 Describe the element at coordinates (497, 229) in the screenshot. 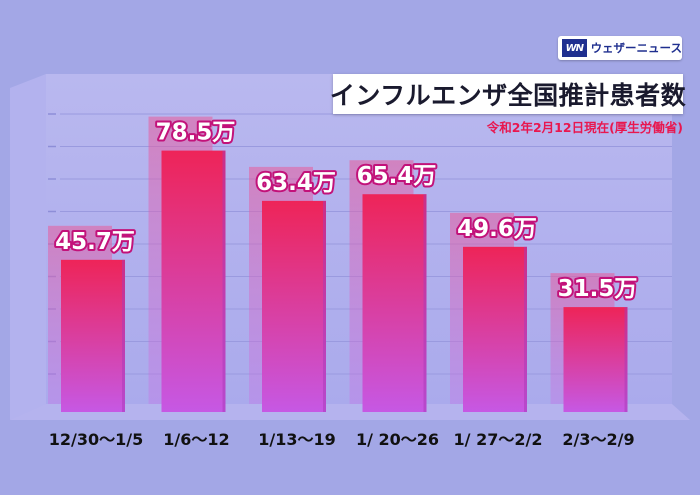

I see `bar-value-label: 49.6万` at that location.